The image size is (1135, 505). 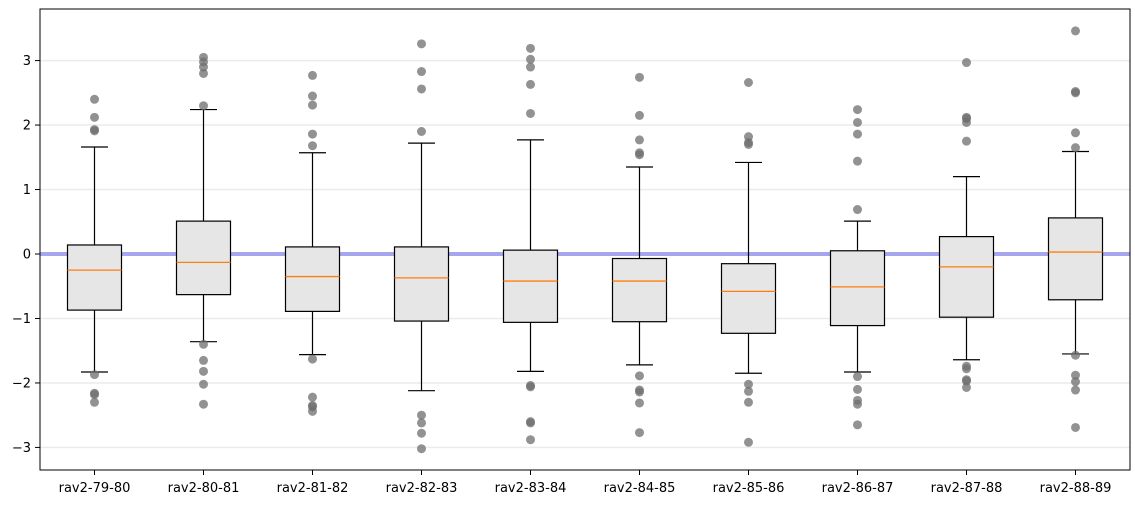 I want to click on x-tick-label: rav2-81-82, so click(x=313, y=488).